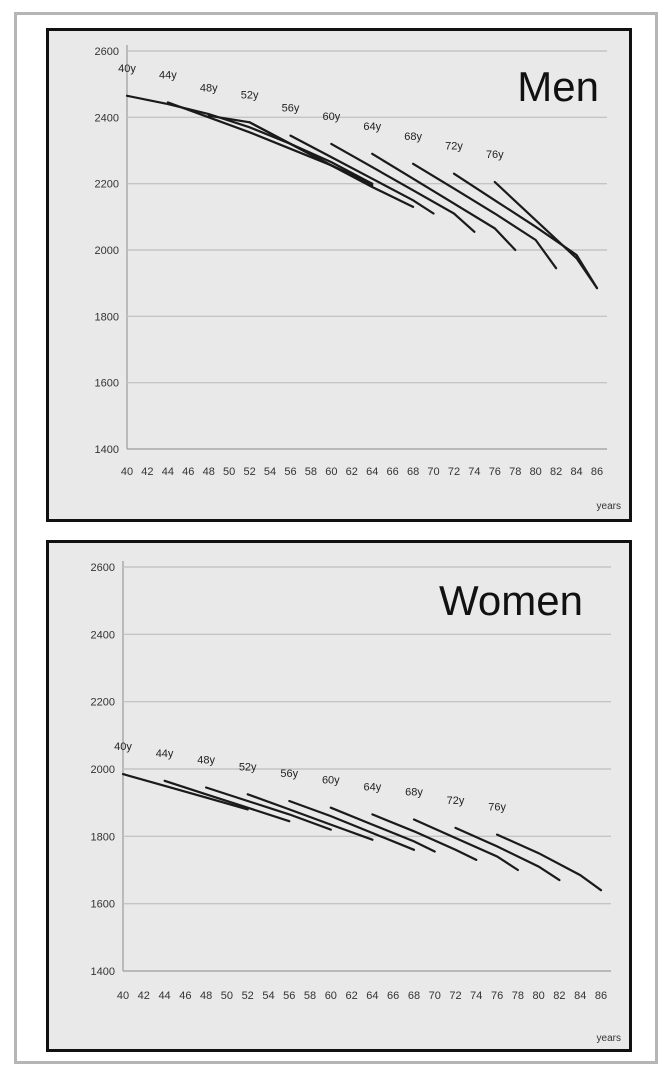 The image size is (670, 1072). I want to click on series-line-72y, so click(525, 231).